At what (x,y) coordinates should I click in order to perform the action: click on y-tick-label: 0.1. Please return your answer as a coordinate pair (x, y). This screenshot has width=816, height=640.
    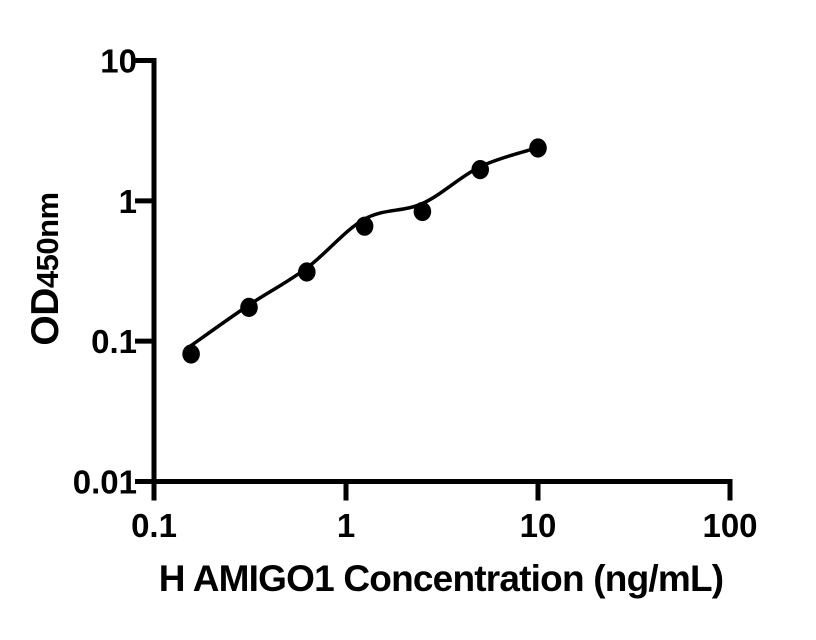
    Looking at the image, I should click on (114, 341).